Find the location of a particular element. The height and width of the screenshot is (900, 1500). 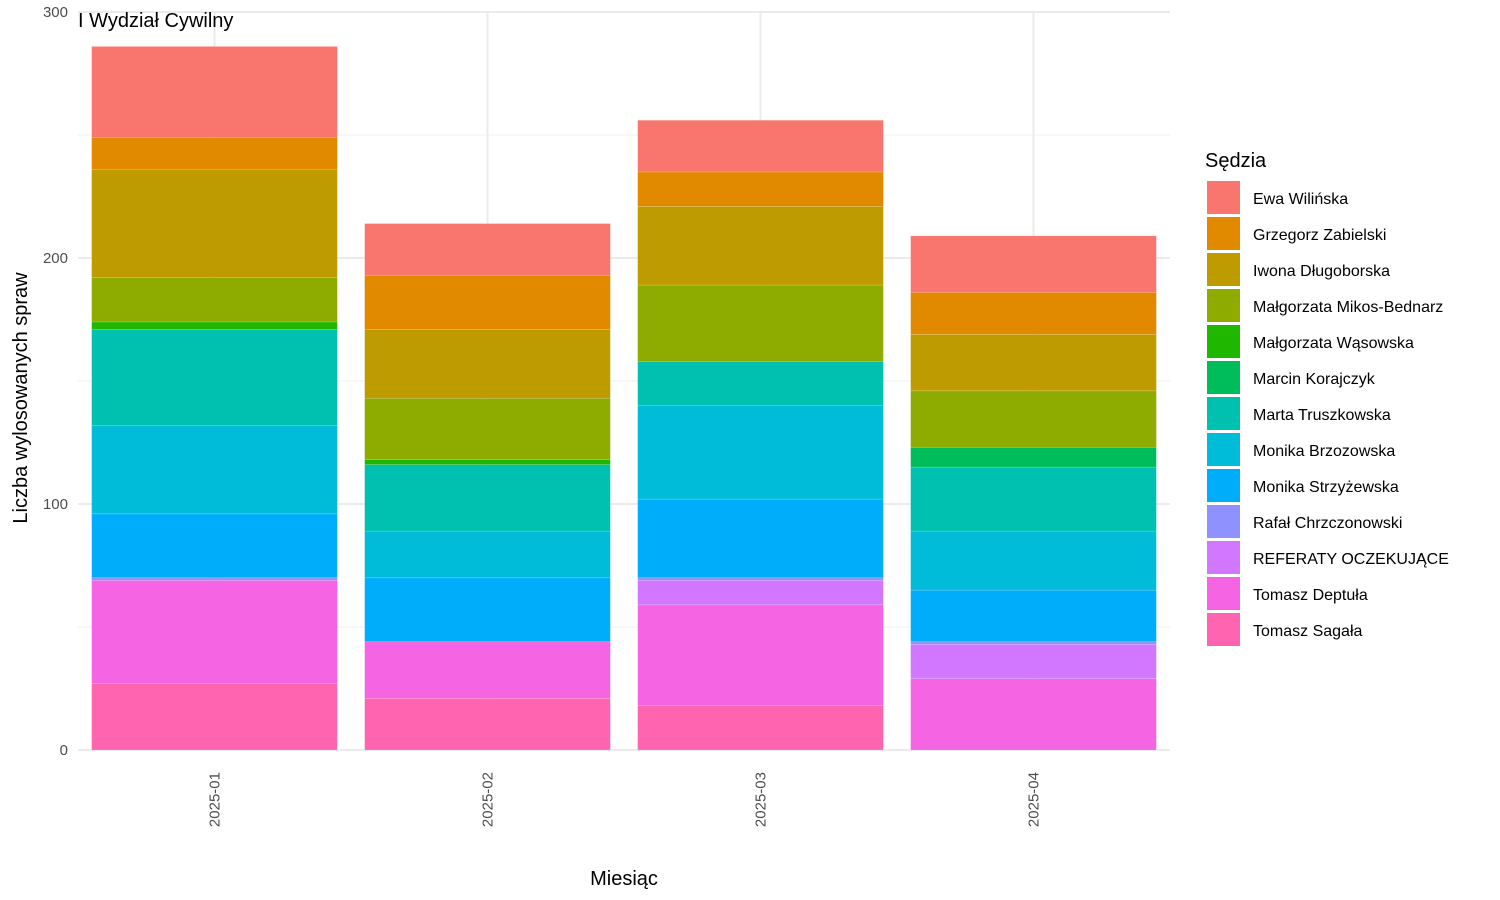

legend-label: Marta Truszkowska is located at coordinates (1322, 415).